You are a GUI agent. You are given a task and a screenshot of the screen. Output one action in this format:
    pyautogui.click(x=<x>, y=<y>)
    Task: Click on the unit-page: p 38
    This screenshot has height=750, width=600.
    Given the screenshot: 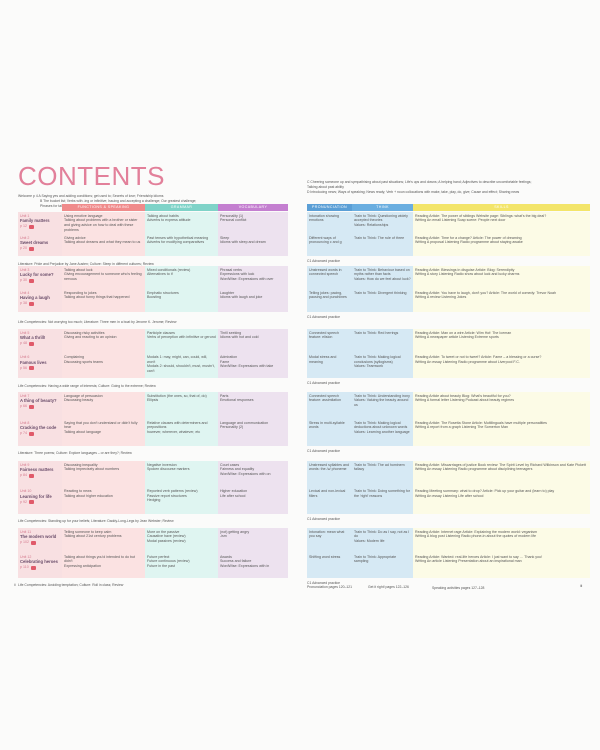 What is the action you would take?
    pyautogui.click(x=40, y=303)
    